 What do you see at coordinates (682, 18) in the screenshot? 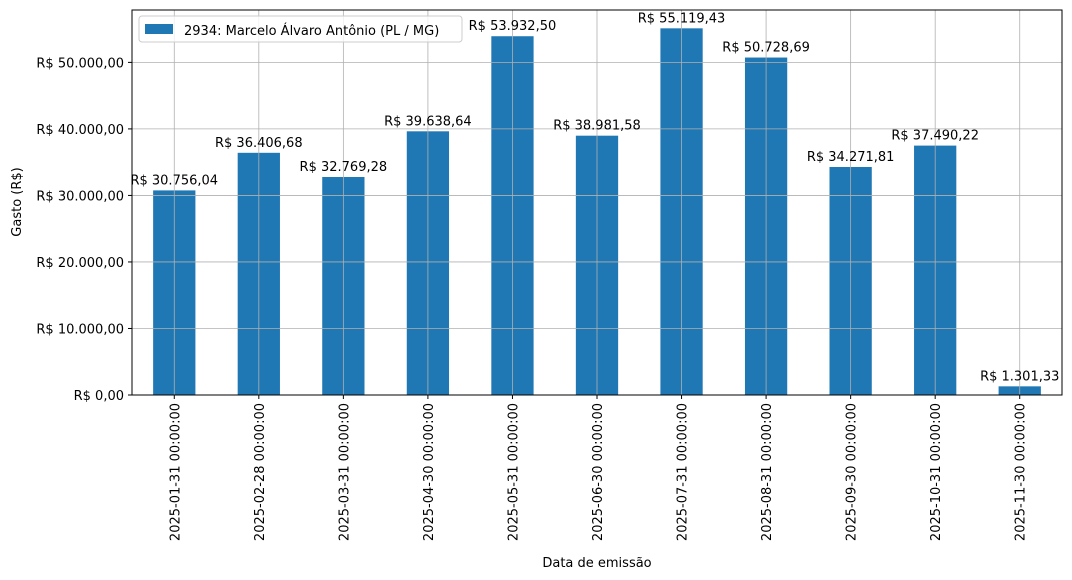
I see `data-label: R$ 55.119,43` at bounding box center [682, 18].